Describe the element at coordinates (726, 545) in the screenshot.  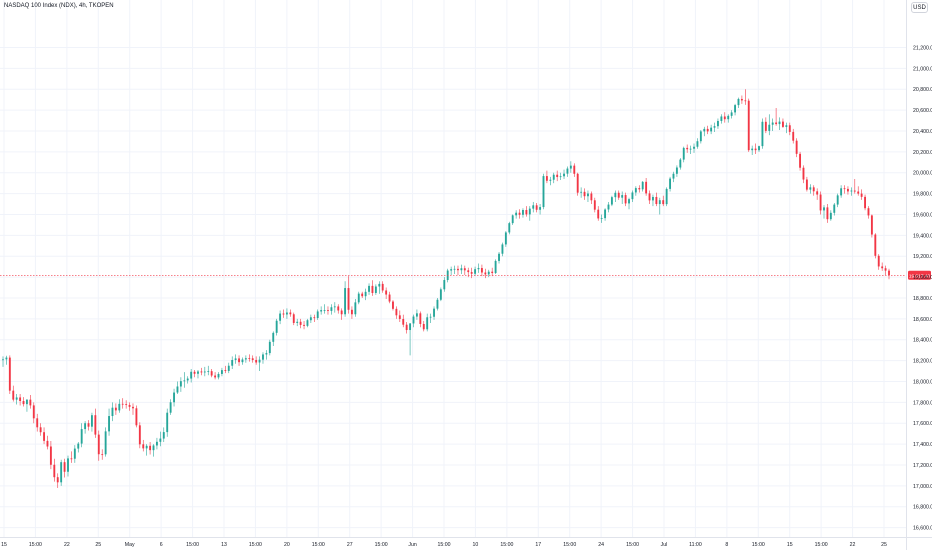
I see `x-tick-label: 8` at that location.